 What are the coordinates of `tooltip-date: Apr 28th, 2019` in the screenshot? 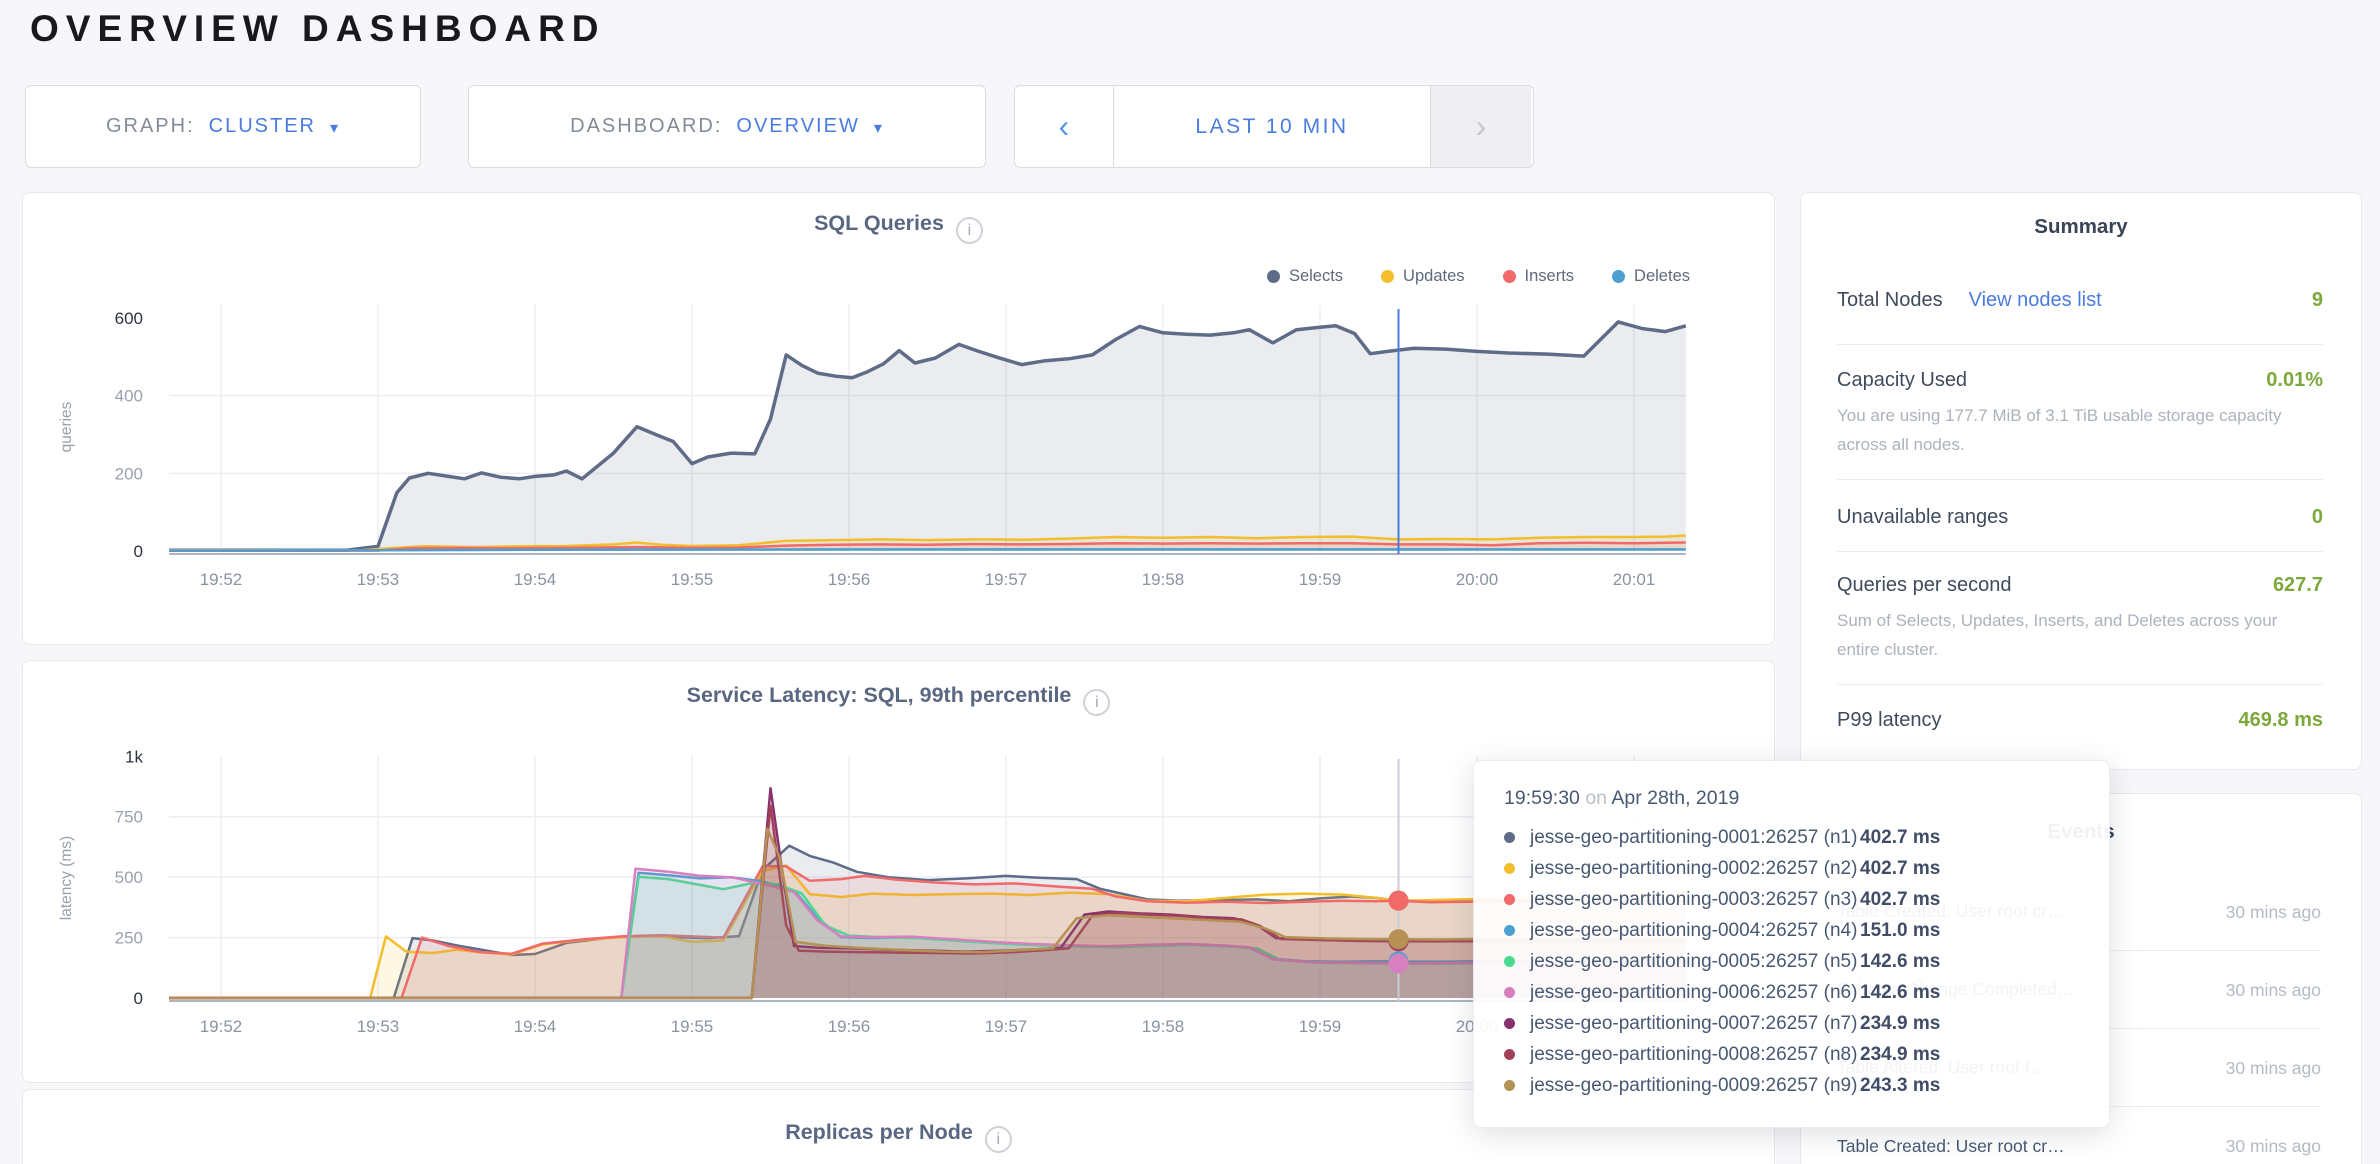 It's located at (1675, 798).